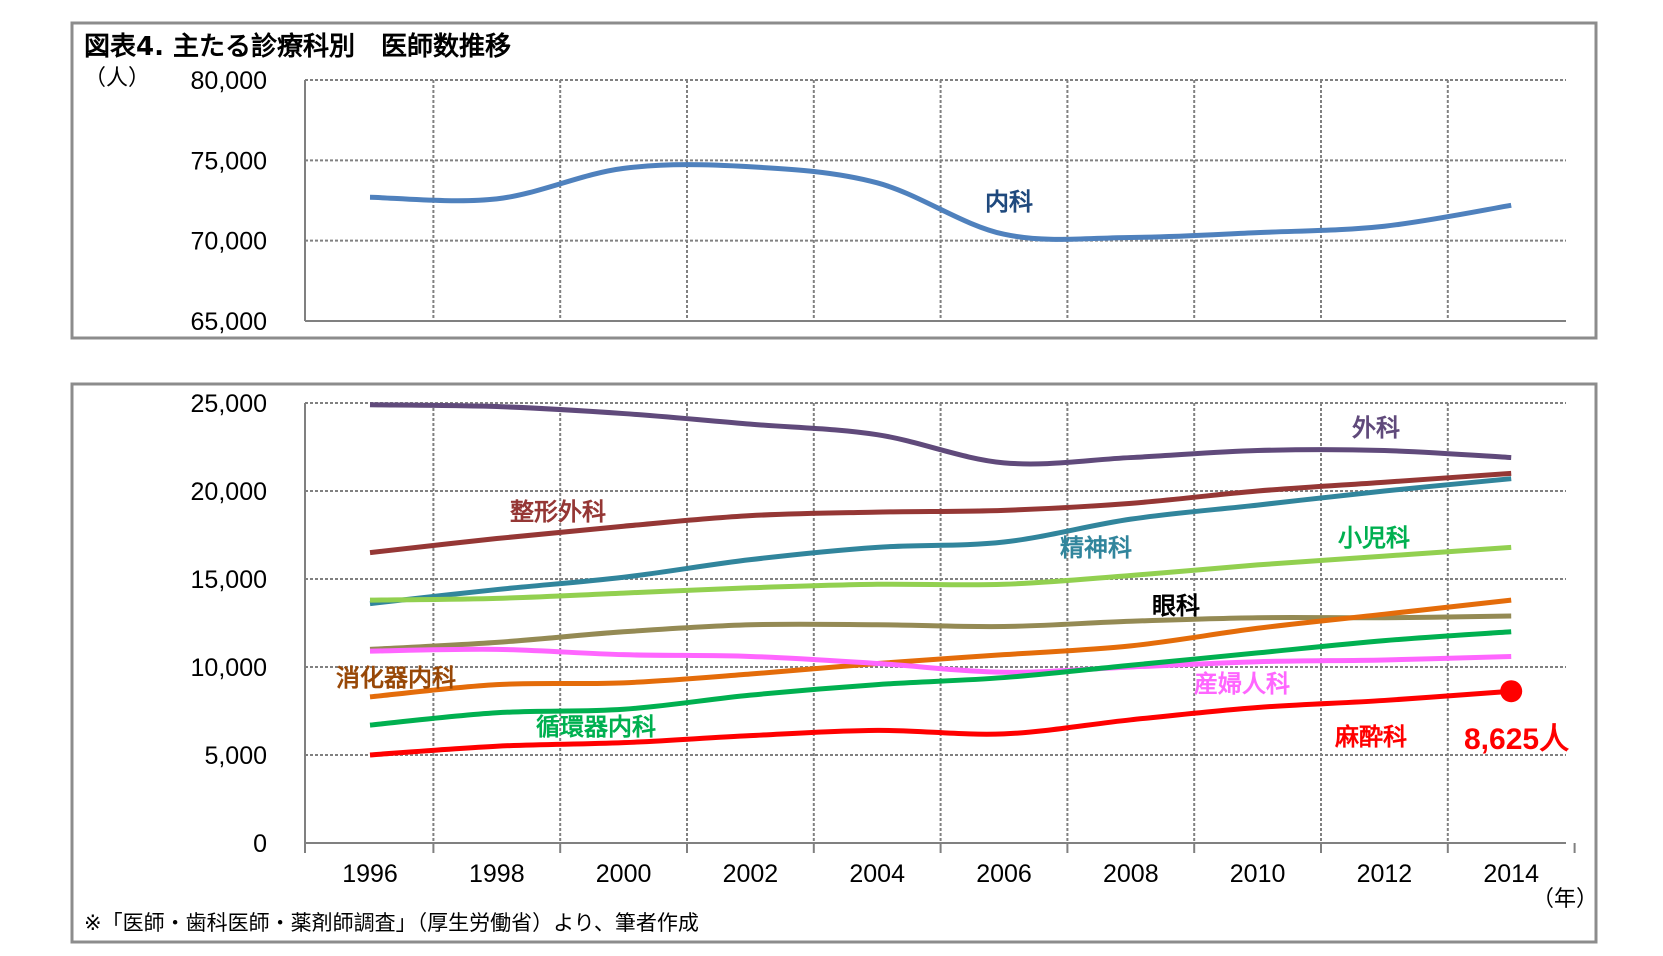 This screenshot has width=1663, height=956. I want to click on series-label: 産婦人科, so click(1242, 684).